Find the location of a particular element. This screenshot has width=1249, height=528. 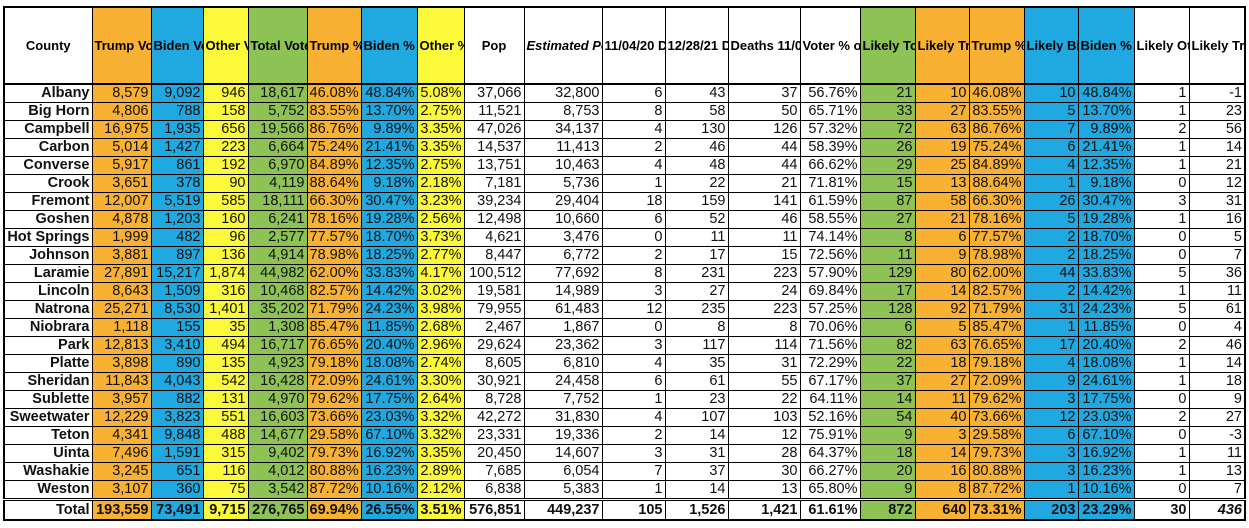

cell-likely-trump-minus-biden: 9 is located at coordinates (1217, 399).